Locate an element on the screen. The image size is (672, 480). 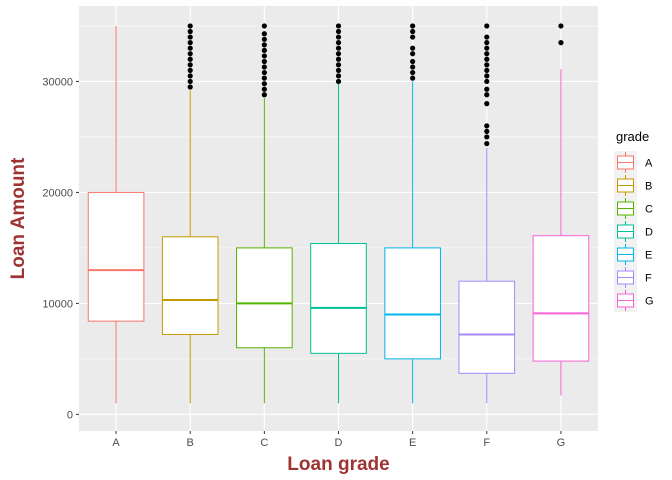
legend-item-C: C is located at coordinates (633, 208).